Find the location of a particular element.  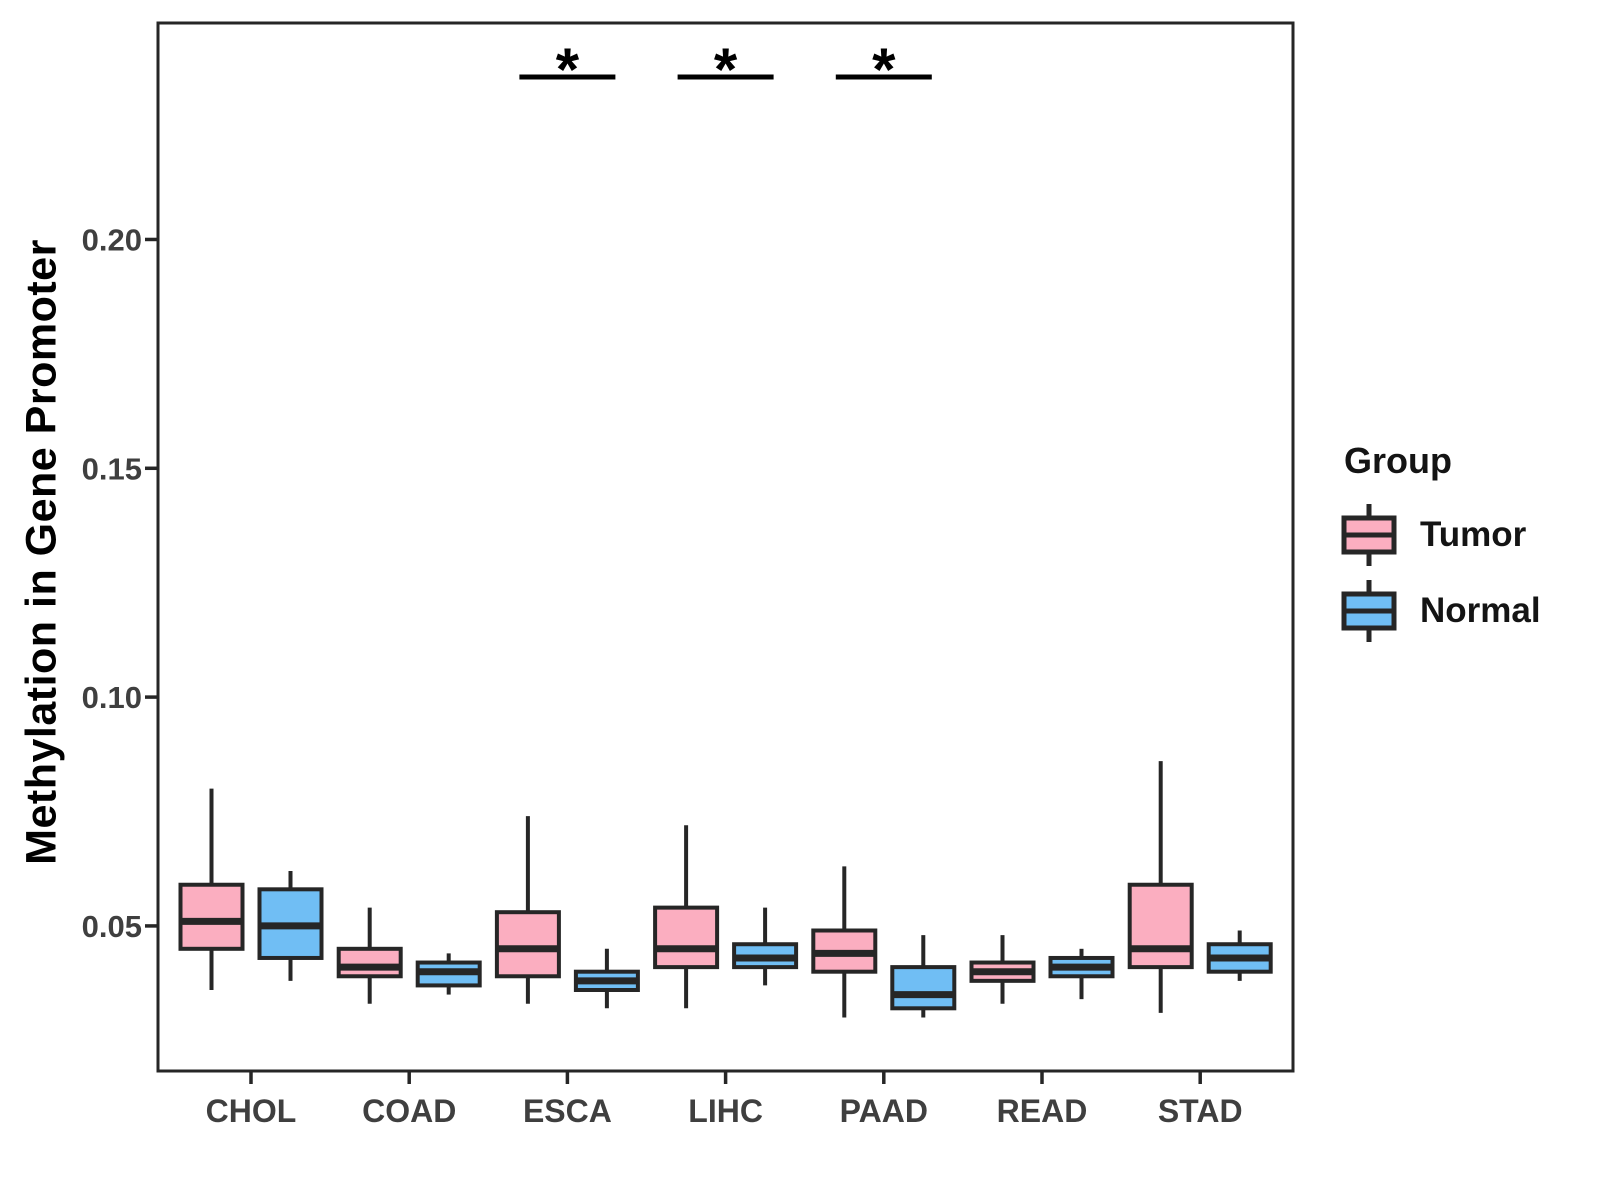

significance-star-LIHC: * is located at coordinates (726, 69).